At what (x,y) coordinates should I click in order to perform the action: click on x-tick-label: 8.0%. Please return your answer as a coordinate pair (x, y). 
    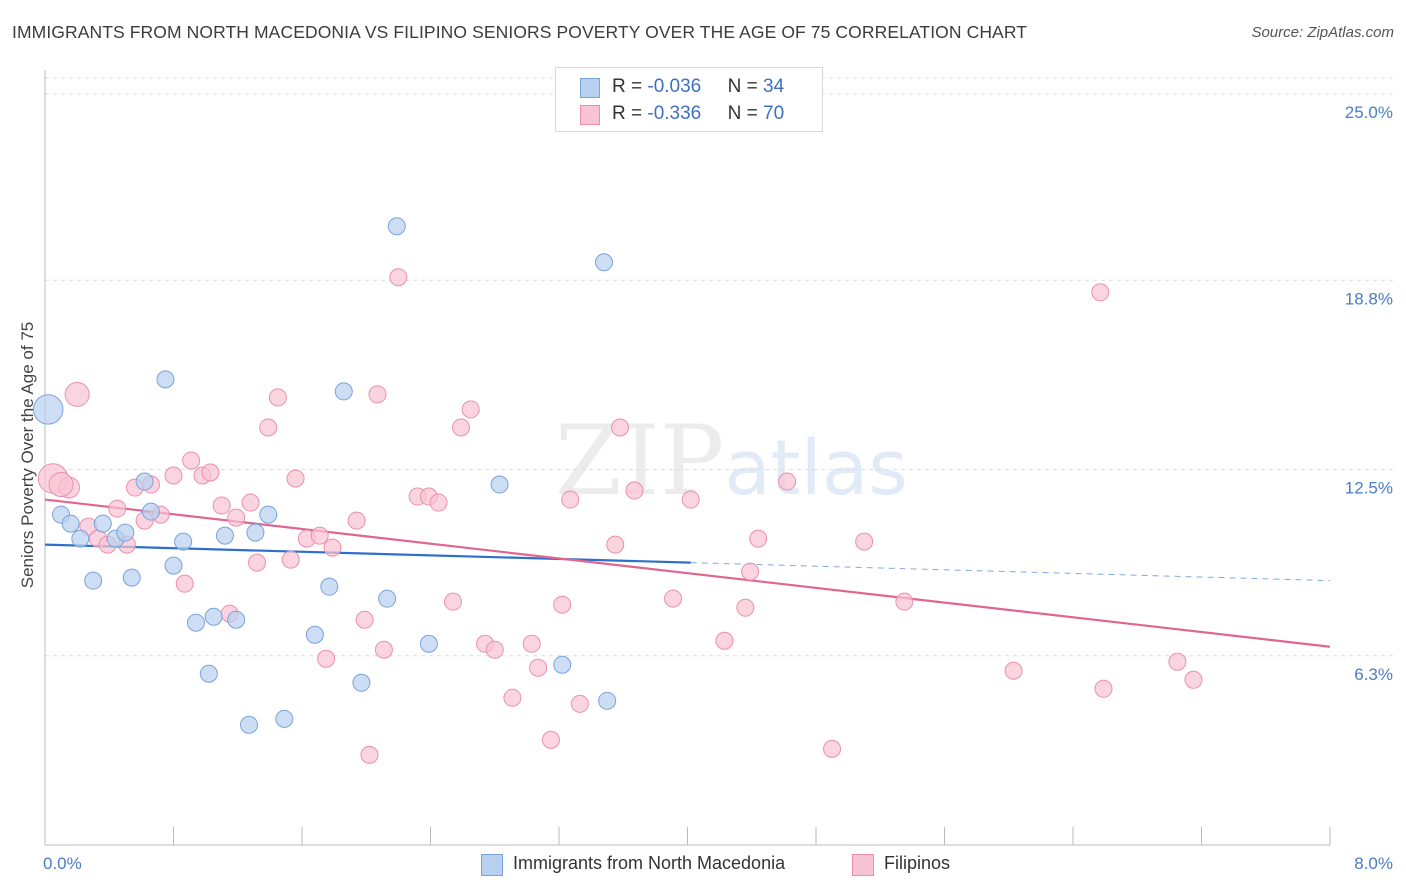
    Looking at the image, I should click on (1373, 863).